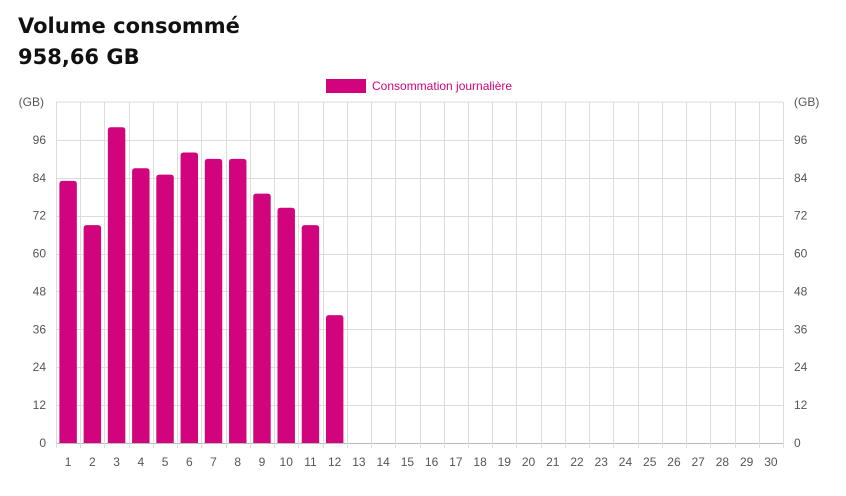 Image resolution: width=846 pixels, height=496 pixels. Describe the element at coordinates (40, 254) in the screenshot. I see `y-tick-label-left: 60` at that location.